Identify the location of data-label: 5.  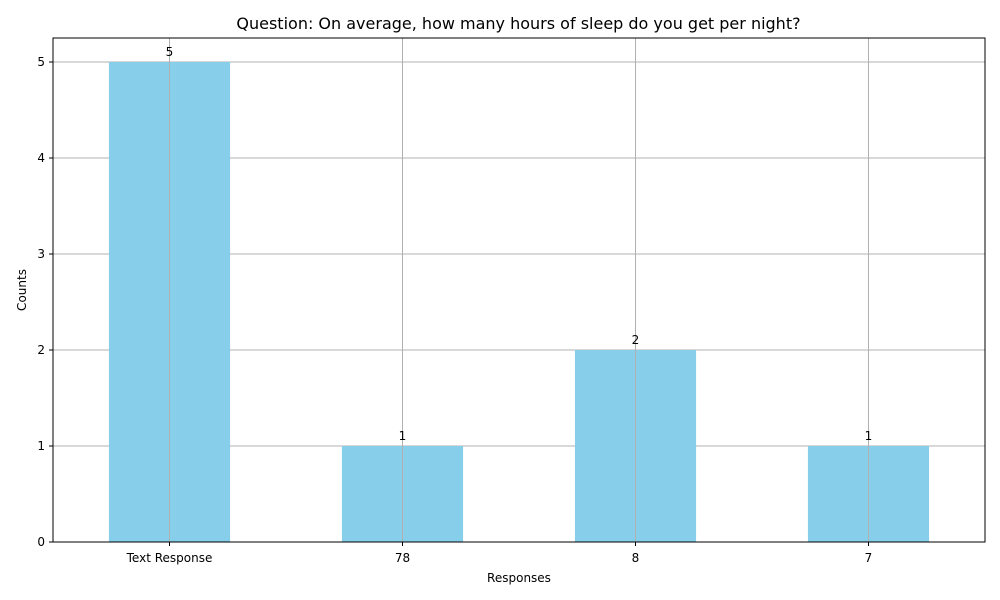
(170, 52).